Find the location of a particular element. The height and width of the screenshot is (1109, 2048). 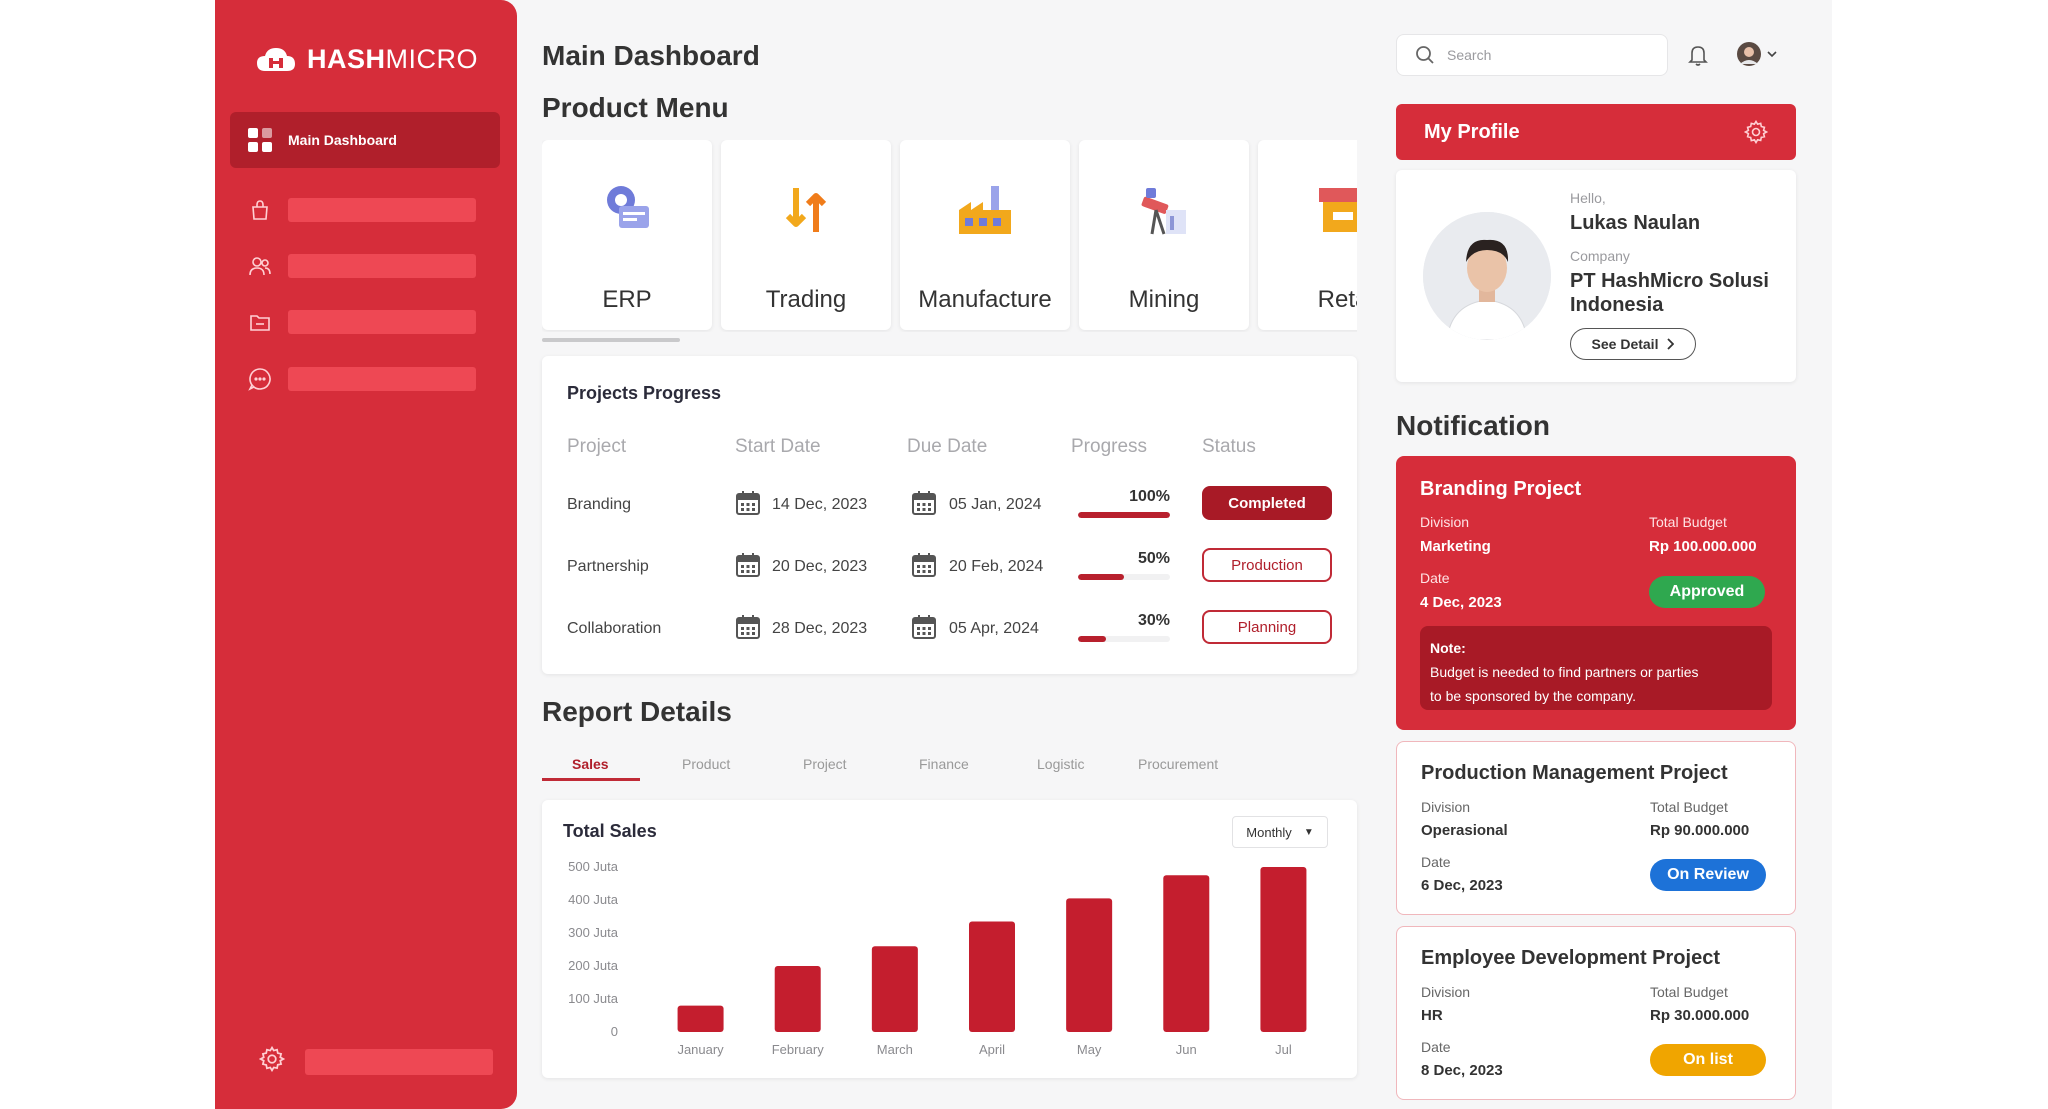

user-menu is located at coordinates (1757, 54).